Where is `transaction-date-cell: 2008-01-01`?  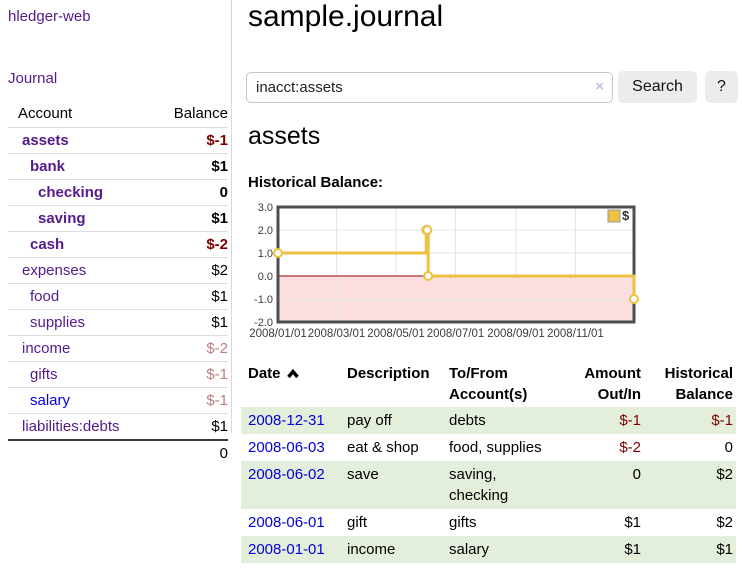
transaction-date-cell: 2008-01-01 is located at coordinates (290, 549).